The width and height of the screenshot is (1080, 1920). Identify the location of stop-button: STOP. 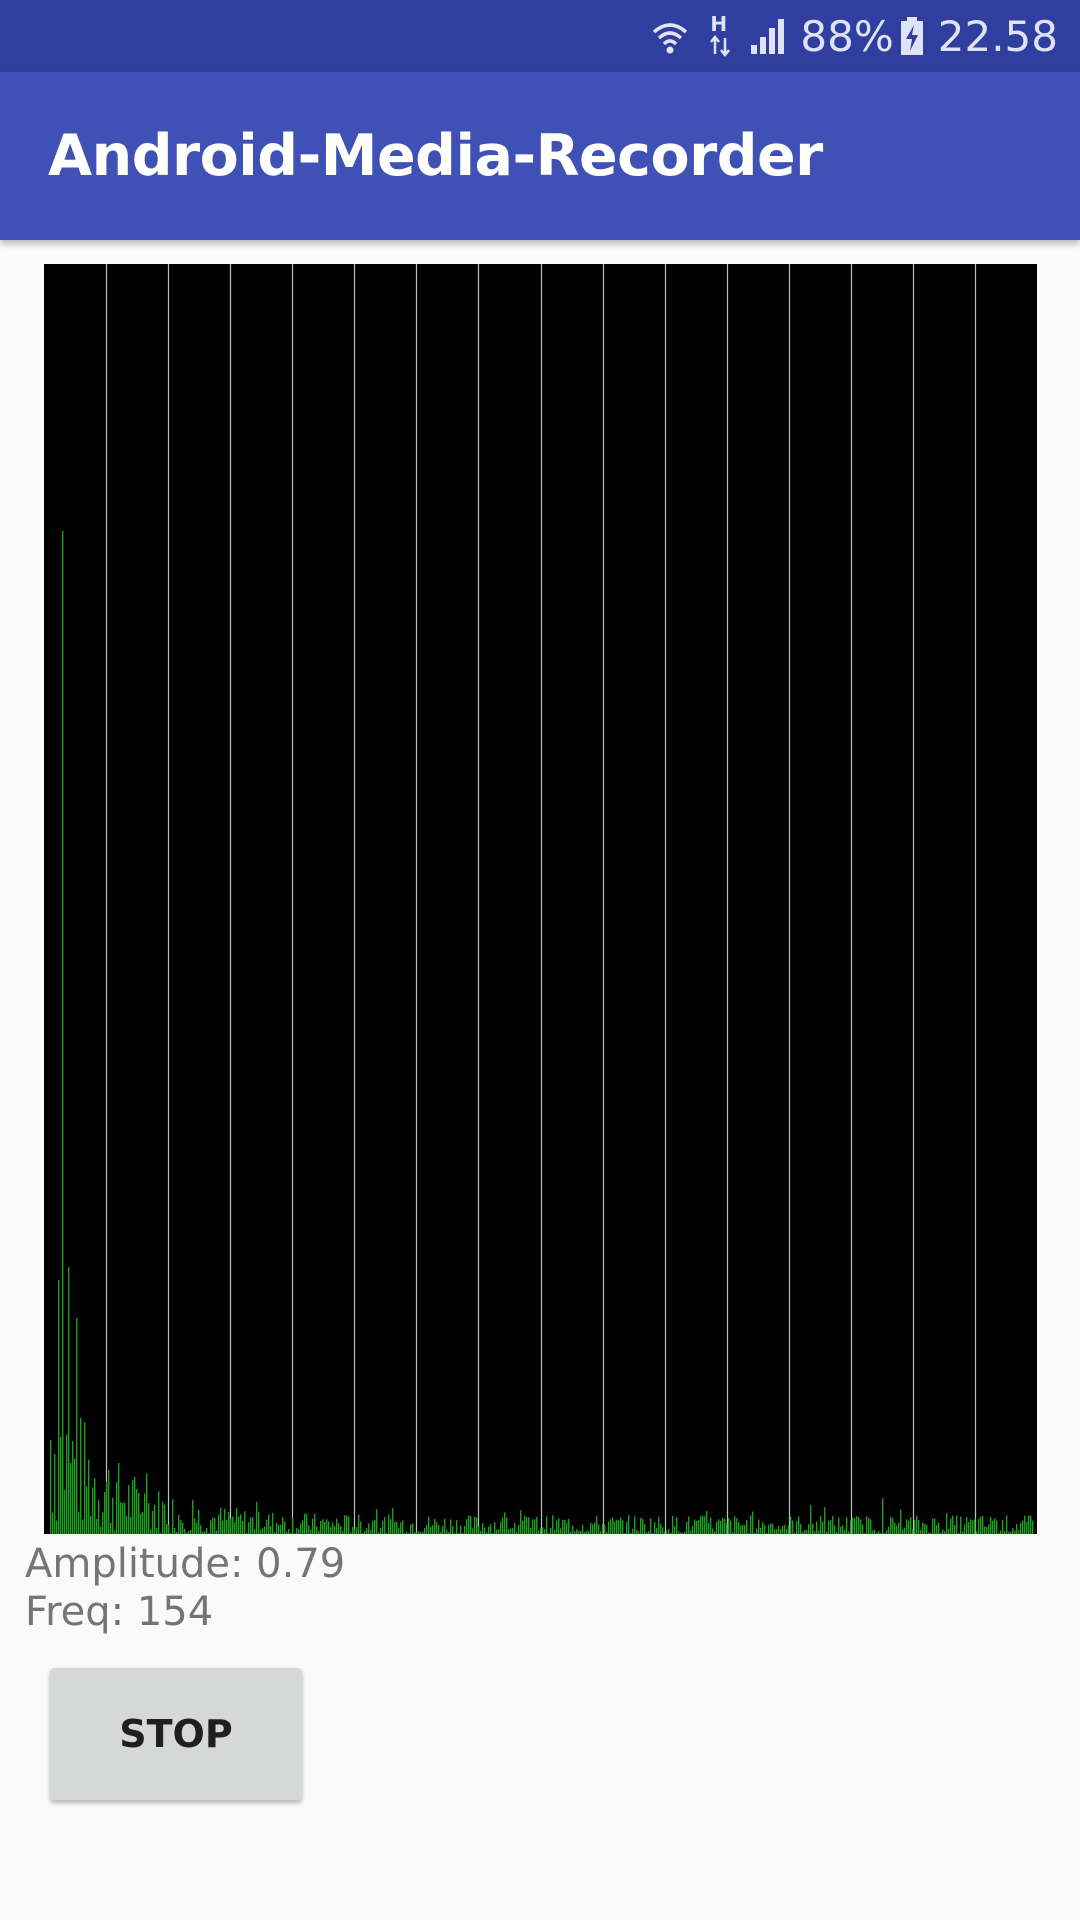
(176, 1734).